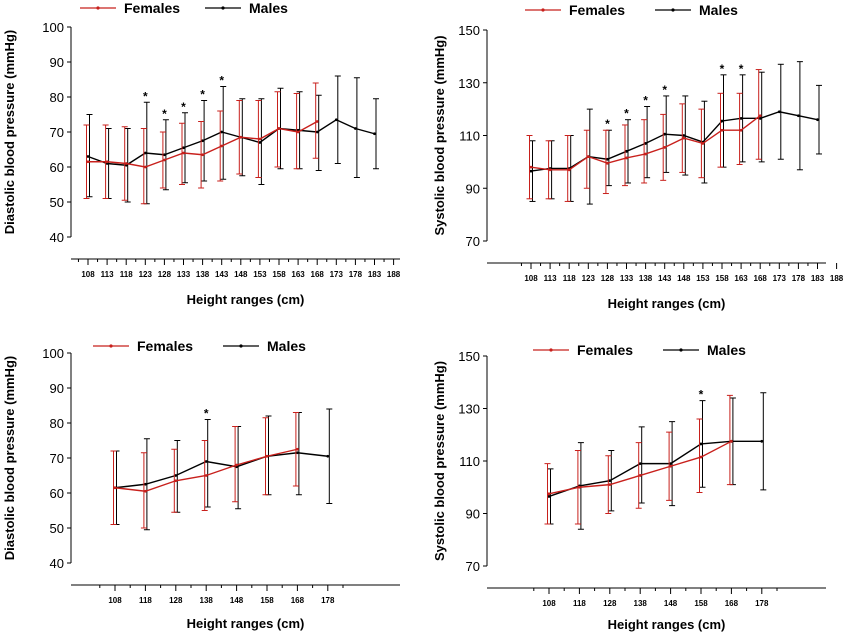 This screenshot has width=850, height=635. Describe the element at coordinates (53, 353) in the screenshot. I see `y-tick-label: 100` at that location.